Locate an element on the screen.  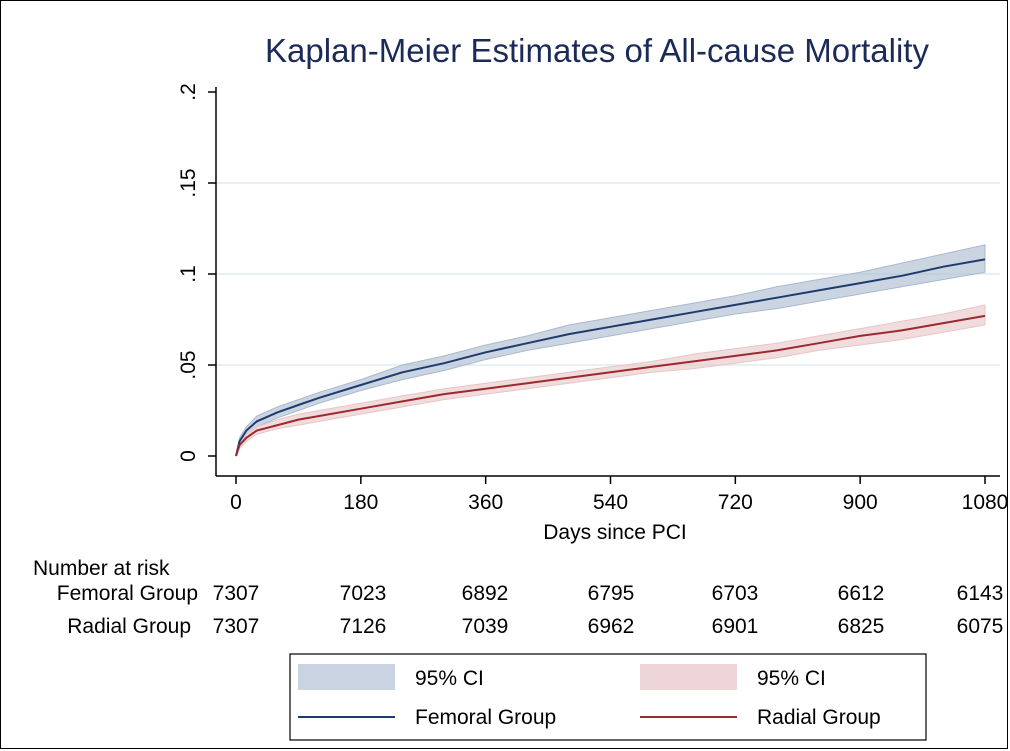
risk-value-femoral-0: 7307 is located at coordinates (236, 593).